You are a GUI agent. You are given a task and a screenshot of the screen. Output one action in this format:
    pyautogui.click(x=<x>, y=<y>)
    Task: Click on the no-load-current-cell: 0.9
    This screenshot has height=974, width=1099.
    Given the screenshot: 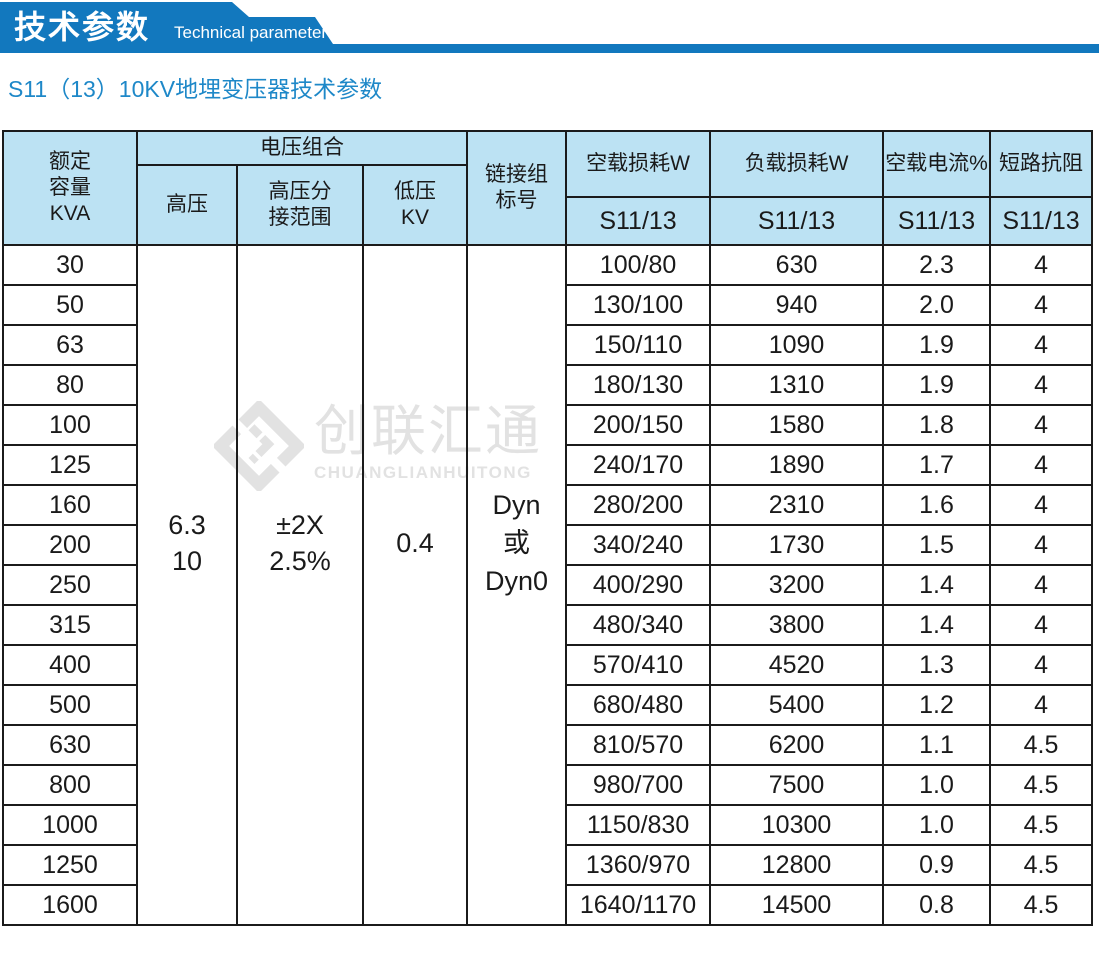 What is the action you would take?
    pyautogui.click(x=937, y=865)
    